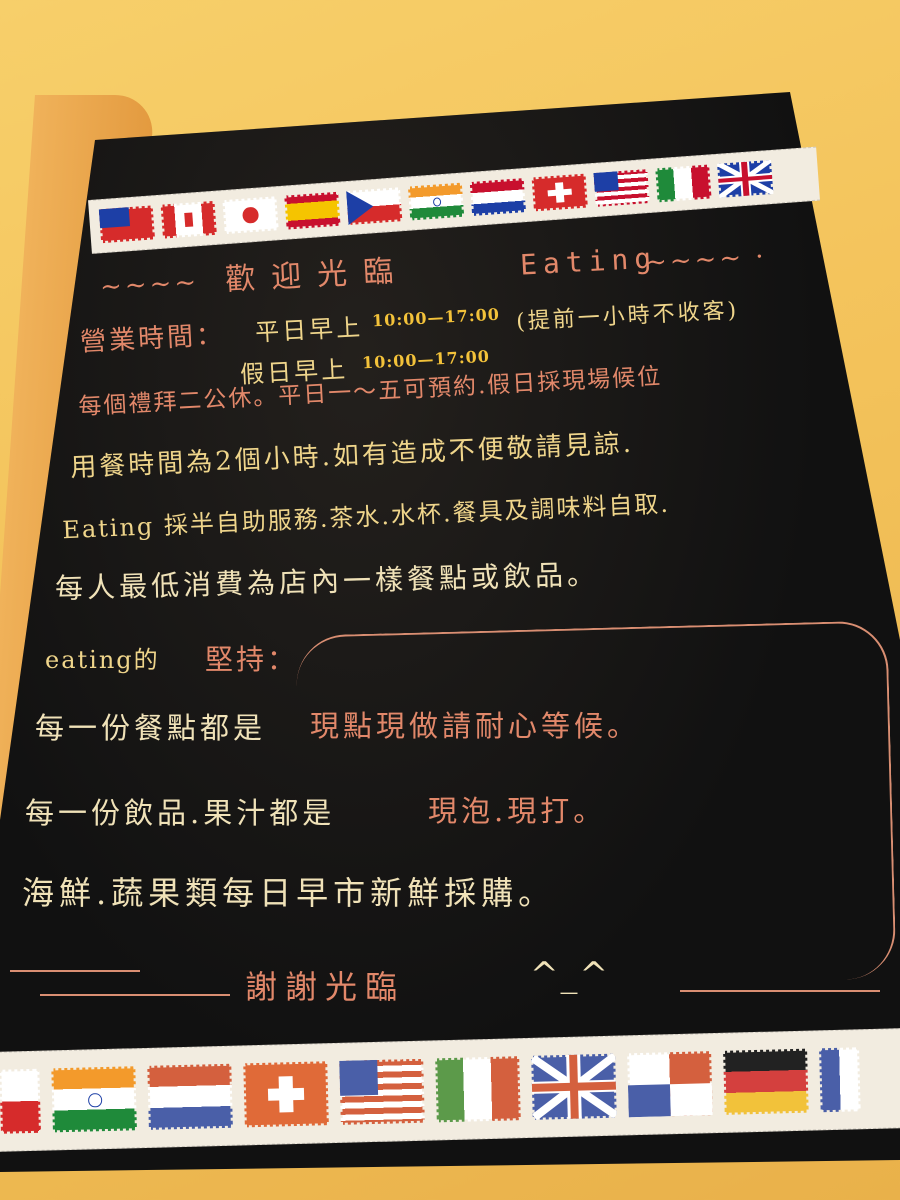  What do you see at coordinates (180, 813) in the screenshot?
I see `insist-line-2-a: 每一份飲品.果汁都是` at bounding box center [180, 813].